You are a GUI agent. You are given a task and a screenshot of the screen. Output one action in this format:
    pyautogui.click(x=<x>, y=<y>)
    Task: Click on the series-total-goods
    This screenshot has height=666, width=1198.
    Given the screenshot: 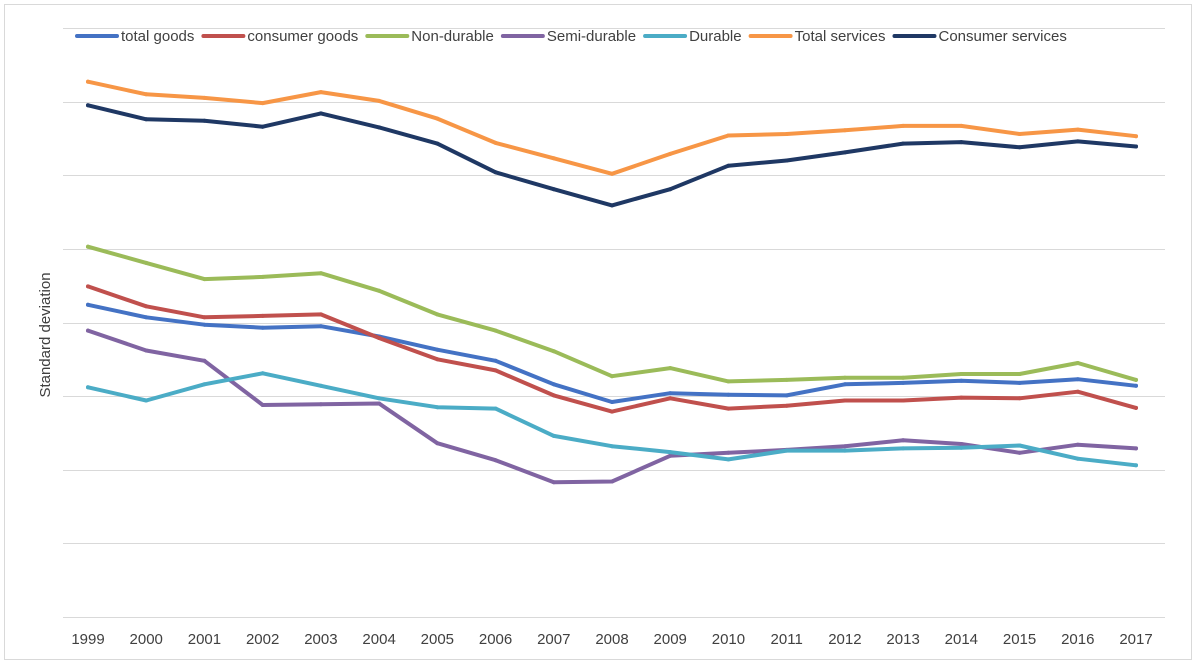 What is the action you would take?
    pyautogui.click(x=612, y=353)
    